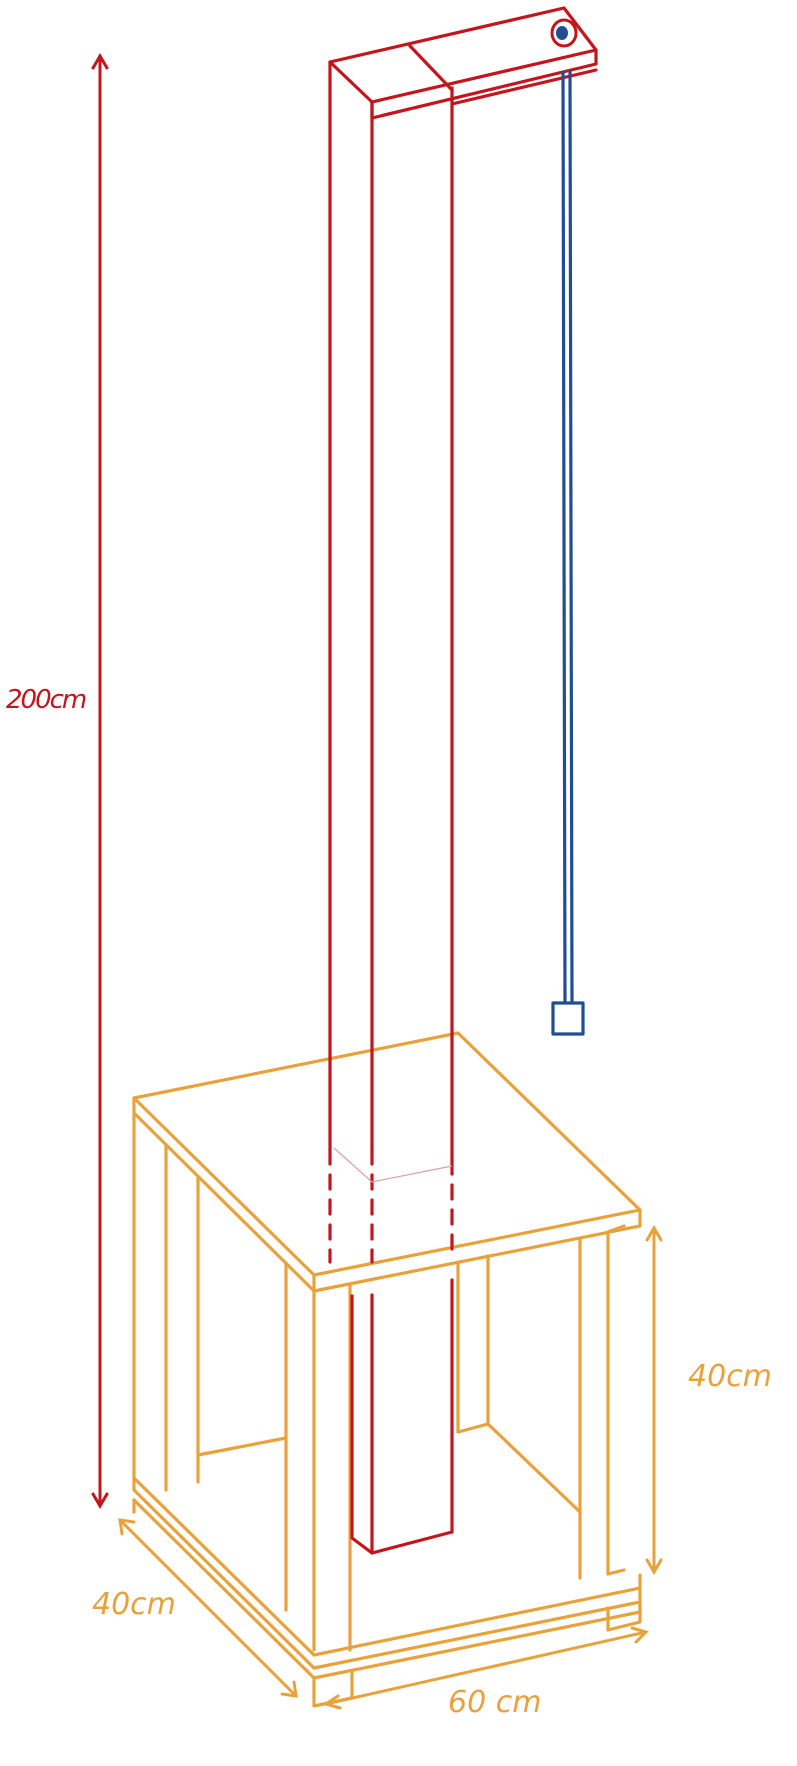 Image resolution: width=797 pixels, height=1766 pixels. What do you see at coordinates (362, 1424) in the screenshot?
I see `post-lower-side` at bounding box center [362, 1424].